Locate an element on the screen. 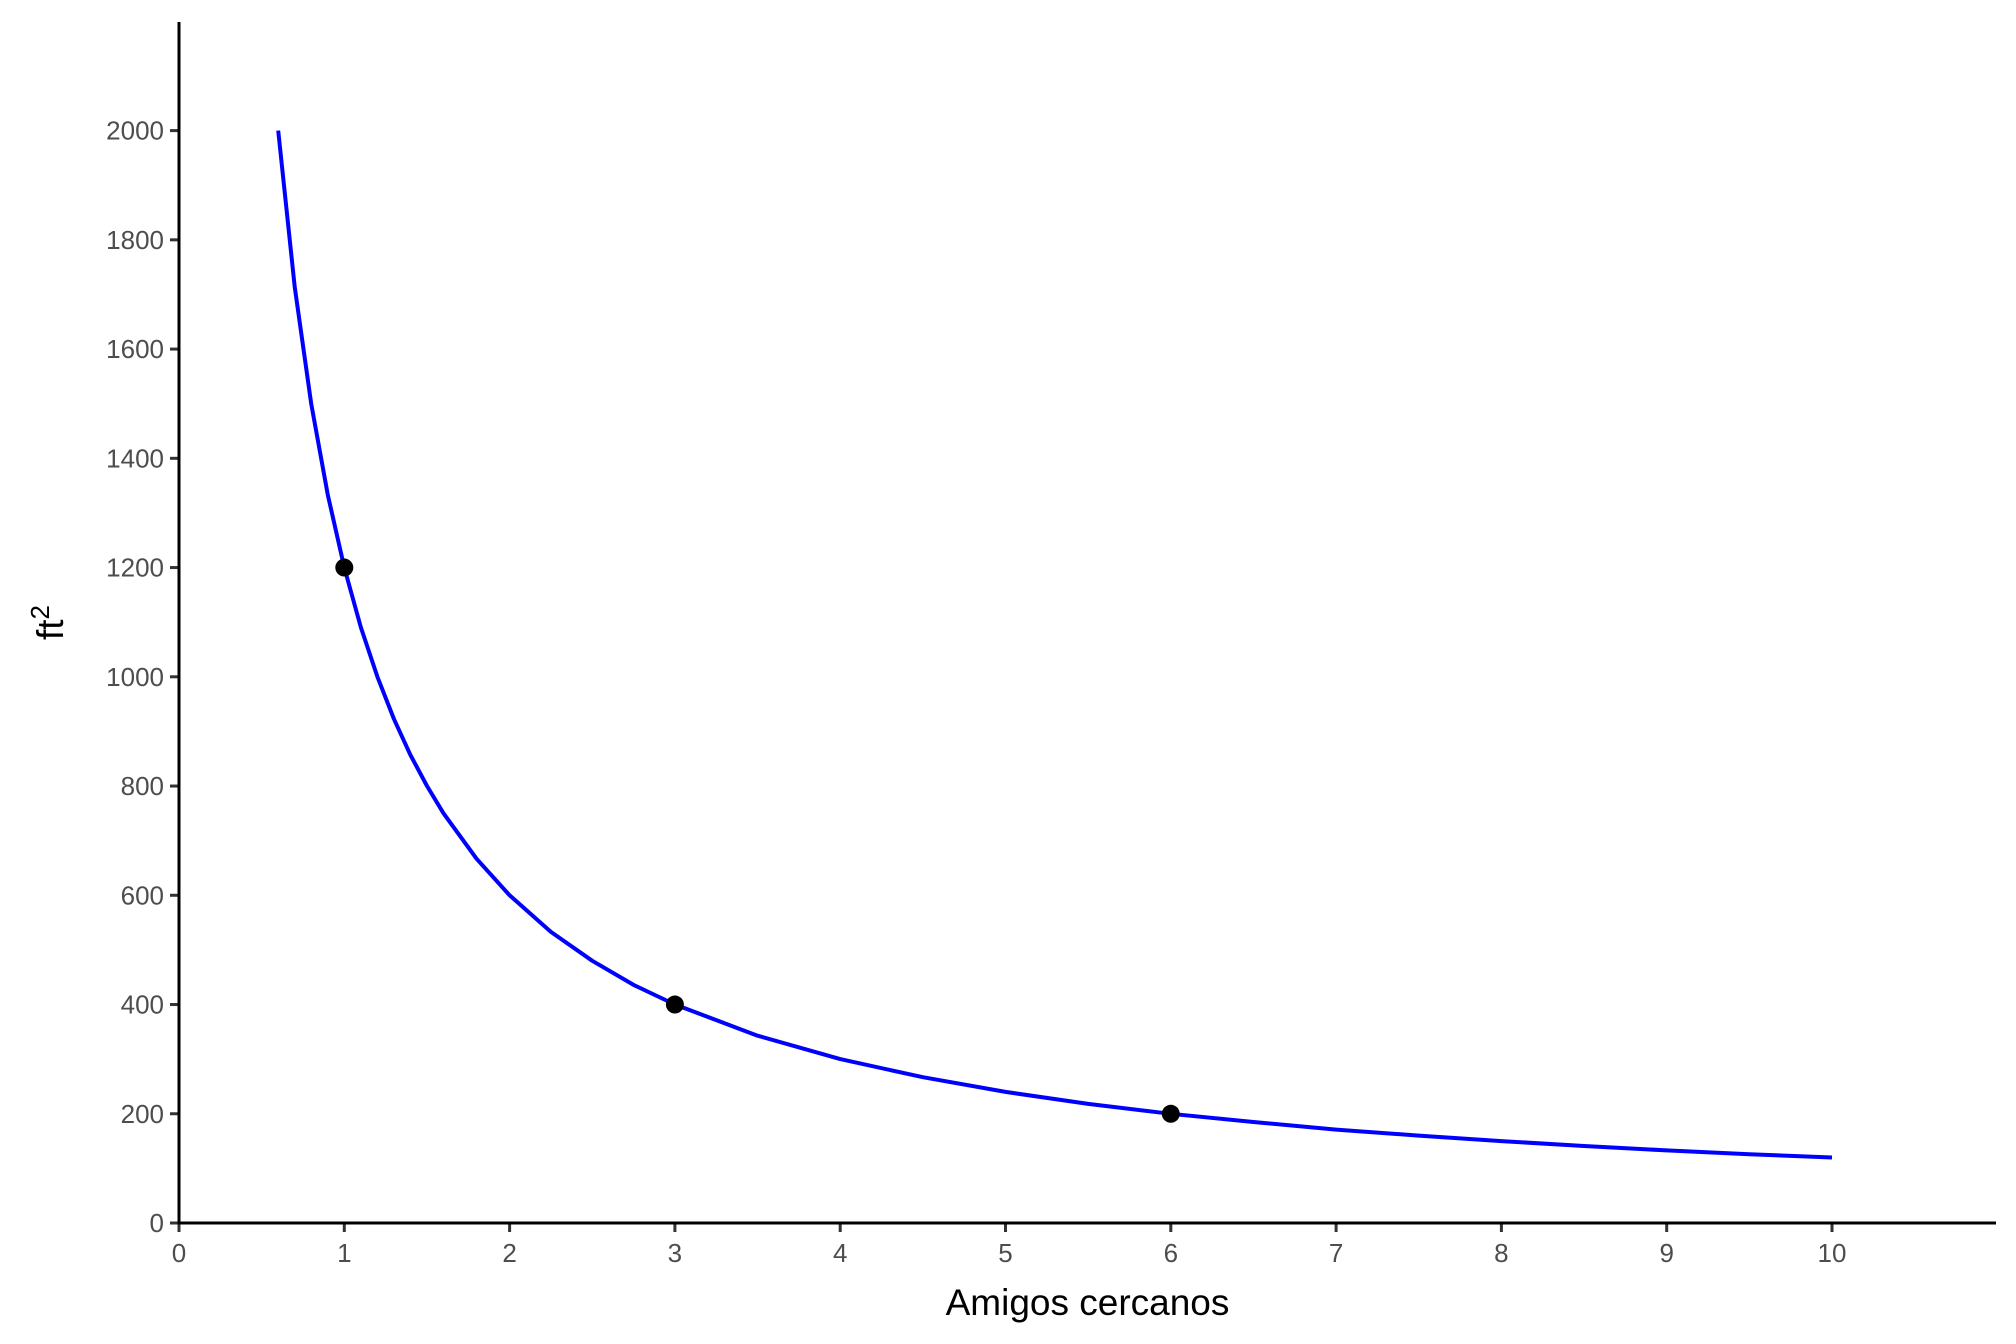 The width and height of the screenshot is (2016, 1344). x-tick-label: 6 is located at coordinates (1171, 1253).